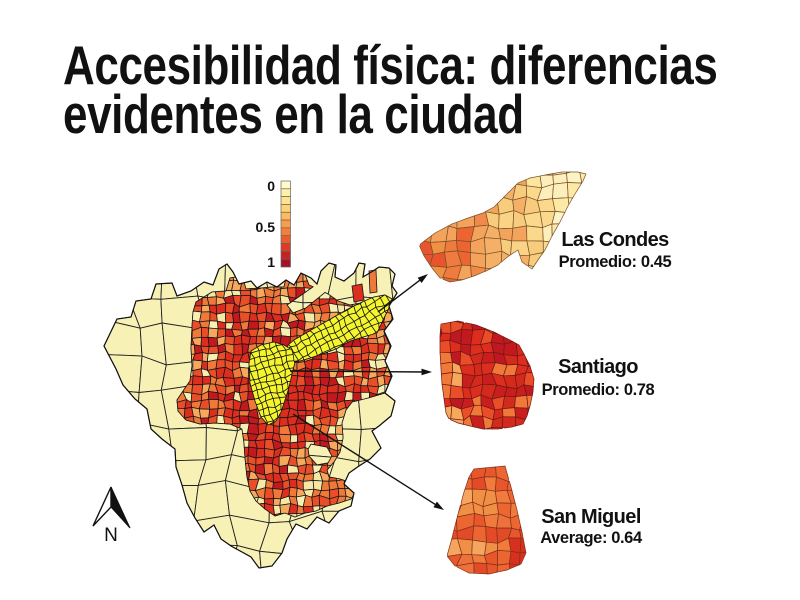  Describe the element at coordinates (591, 517) in the screenshot. I see `svg-text: San Miguel` at that location.